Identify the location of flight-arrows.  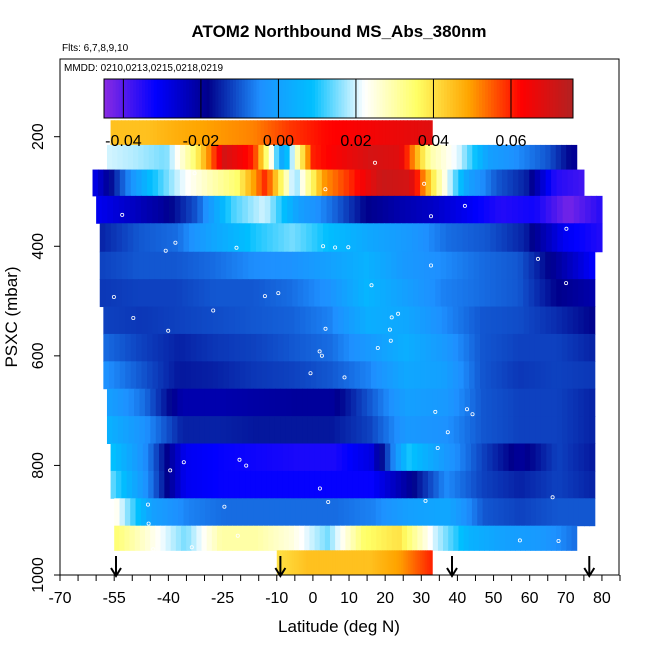
(353, 567).